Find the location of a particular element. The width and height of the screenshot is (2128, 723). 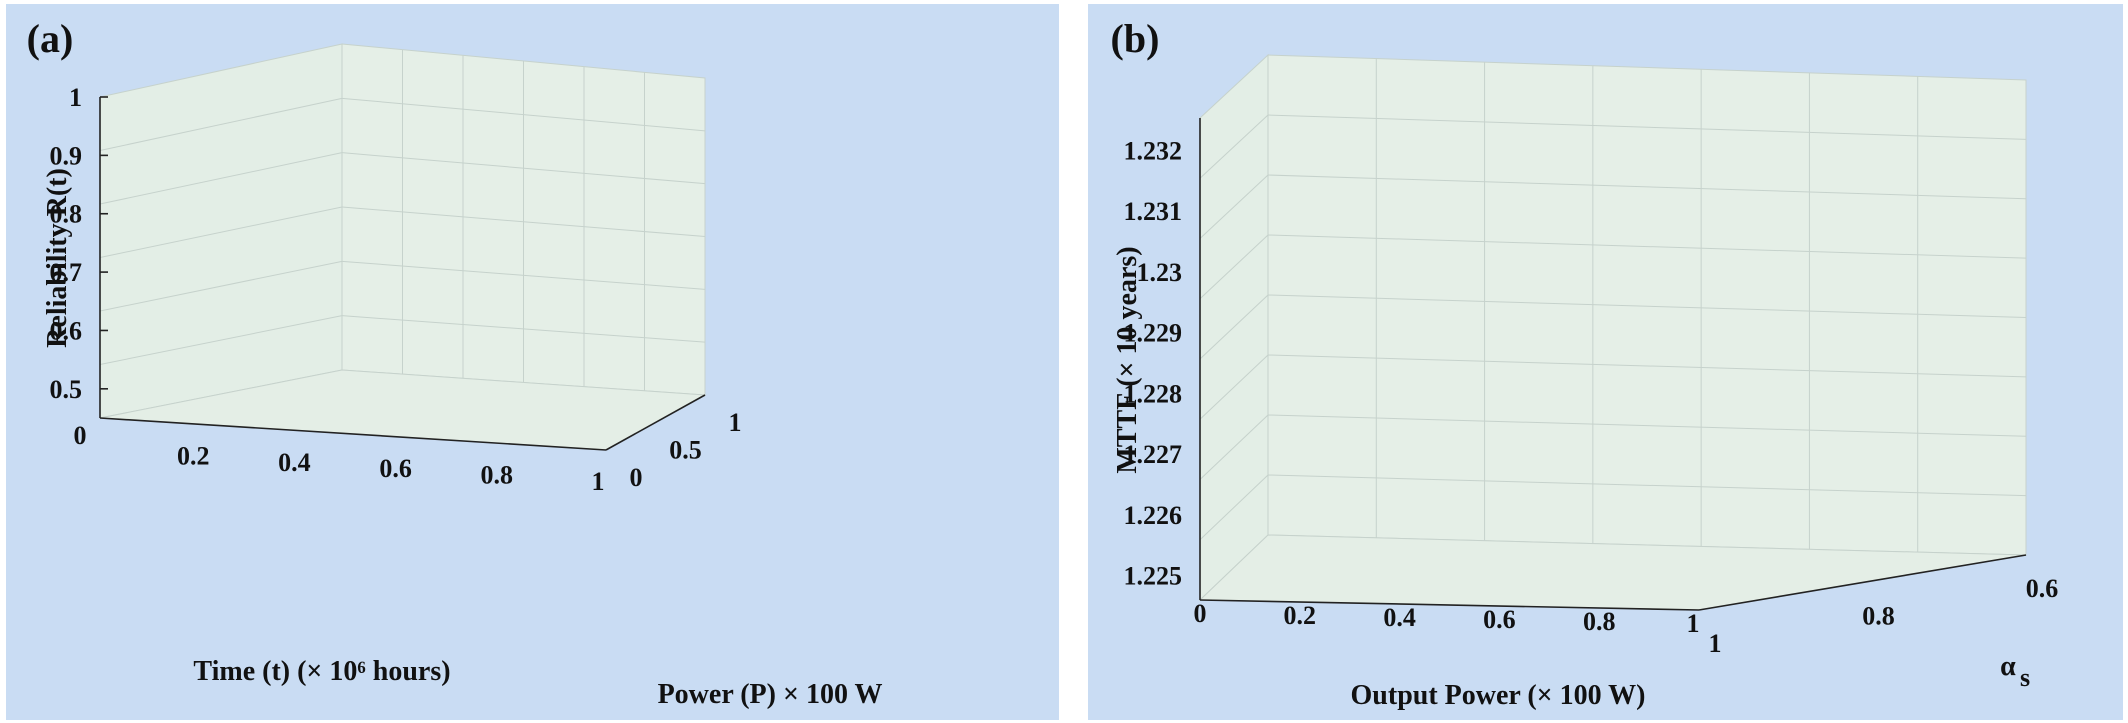

z-tick-label-b: 1.227 is located at coordinates (1153, 454).